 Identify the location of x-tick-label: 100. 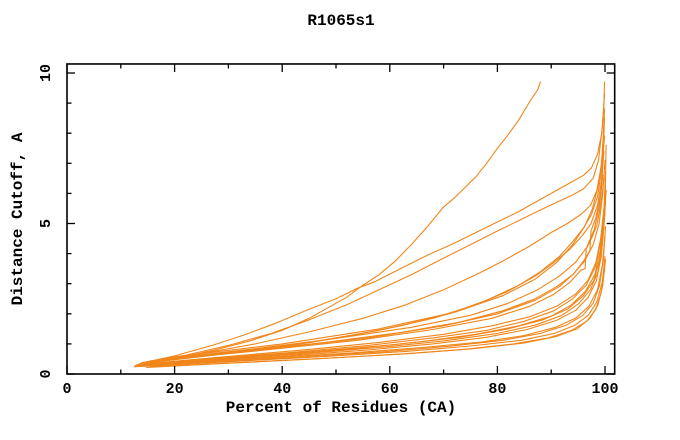
(604, 389).